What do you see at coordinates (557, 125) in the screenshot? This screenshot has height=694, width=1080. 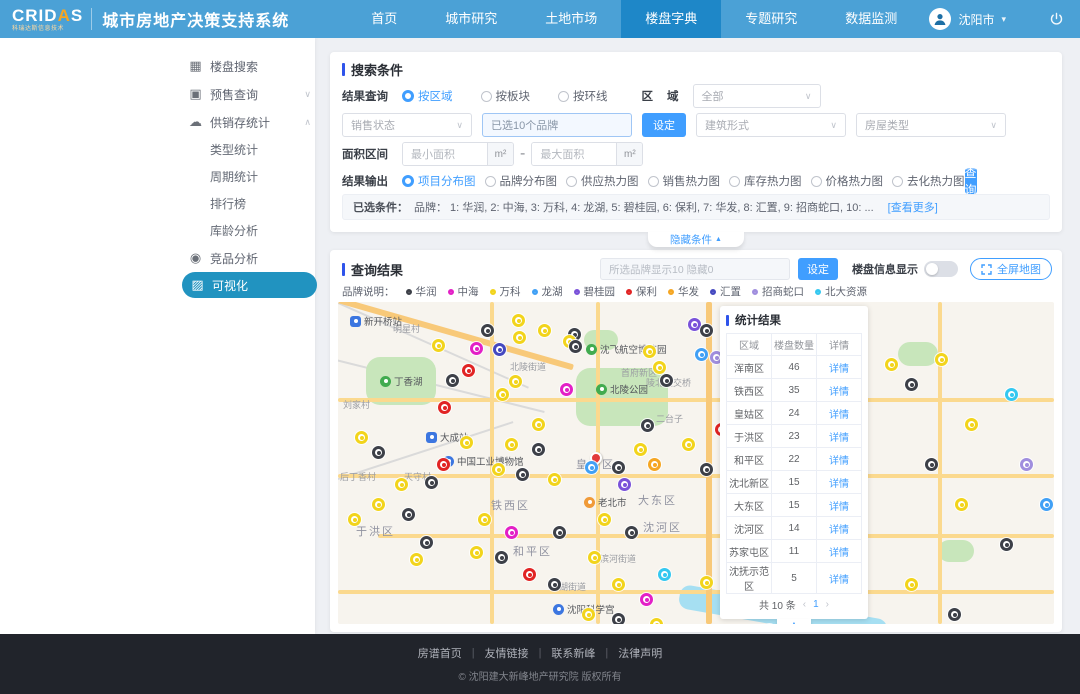 I see `brand-count-input: 已选10个品牌` at bounding box center [557, 125].